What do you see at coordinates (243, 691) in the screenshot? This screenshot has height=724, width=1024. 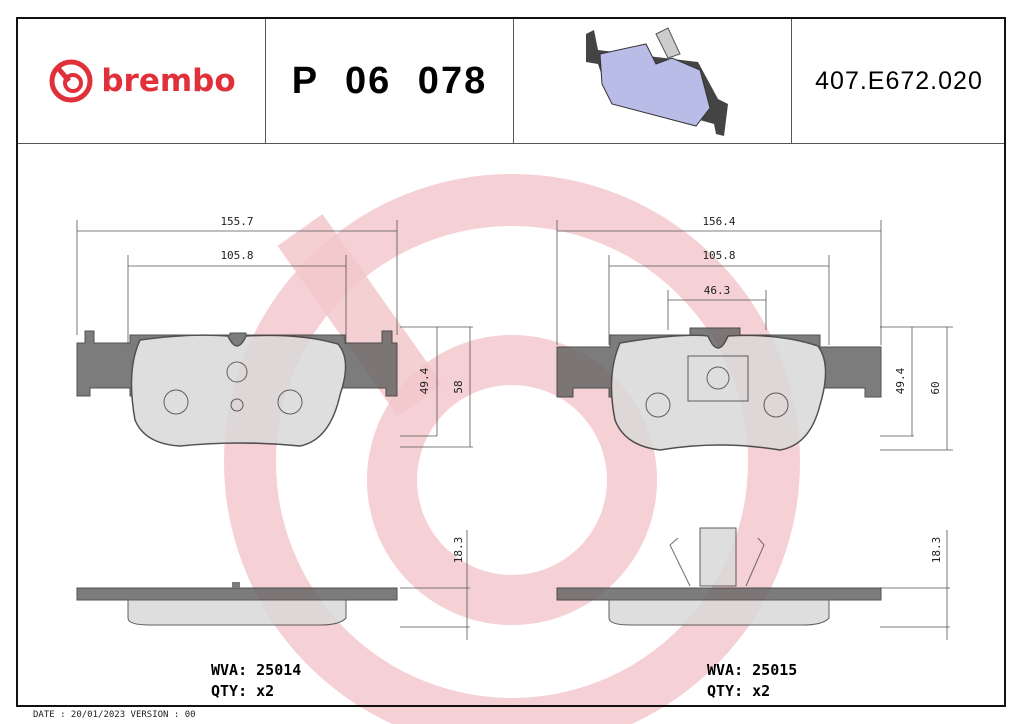 I see `qty-left: QTY: x2` at bounding box center [243, 691].